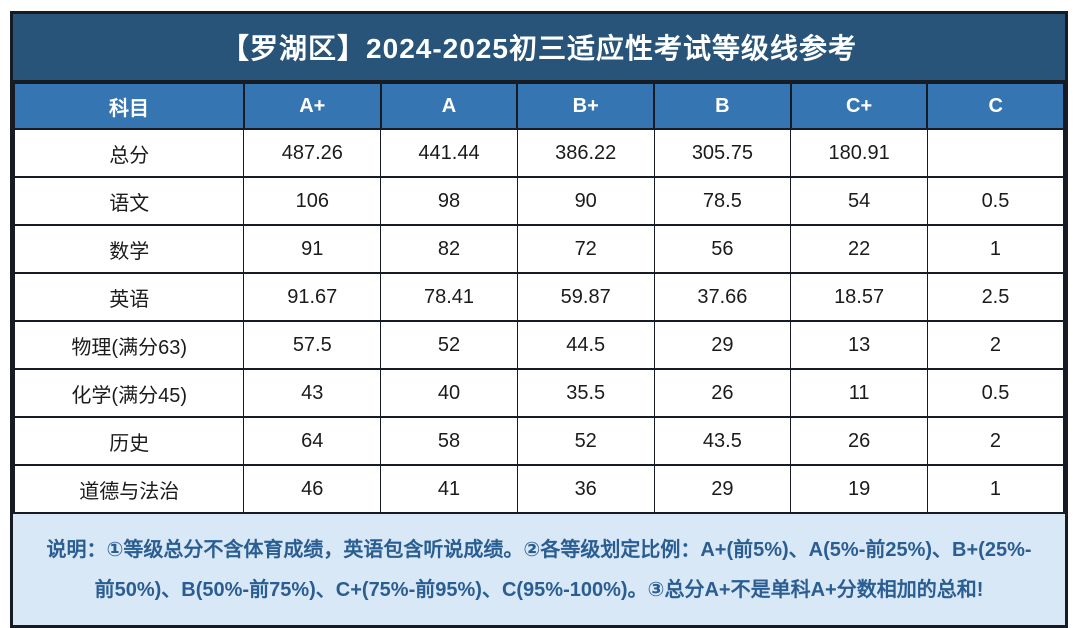  I want to click on table-row: 道德与法治 46 41 36 29 19 1, so click(539, 489).